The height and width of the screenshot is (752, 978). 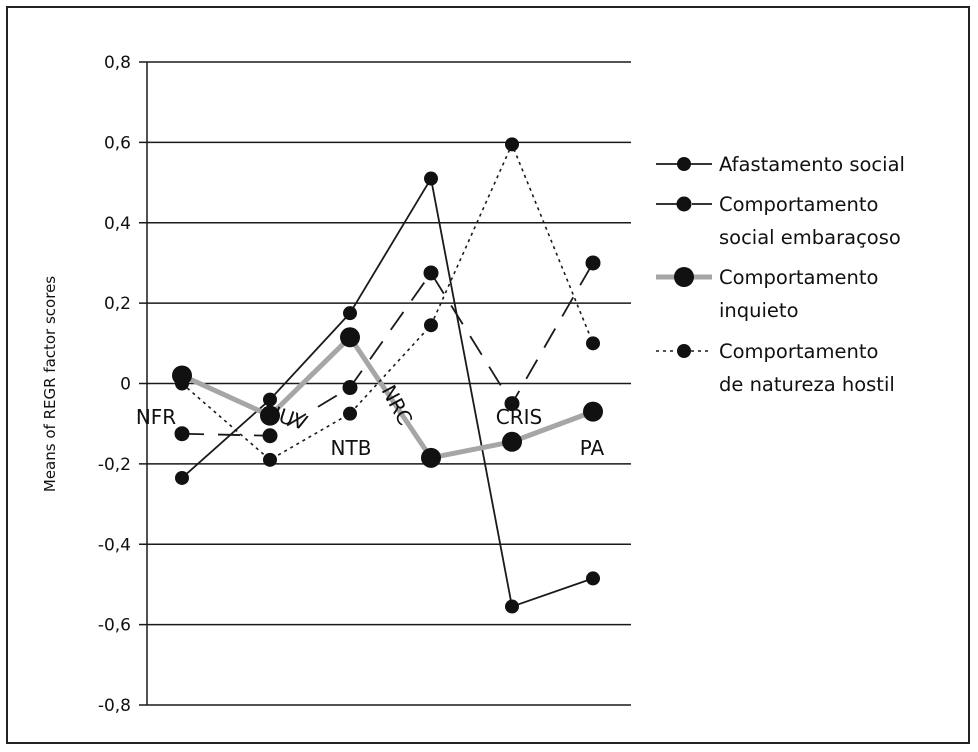 I want to click on category-label: NFR, so click(x=156, y=417).